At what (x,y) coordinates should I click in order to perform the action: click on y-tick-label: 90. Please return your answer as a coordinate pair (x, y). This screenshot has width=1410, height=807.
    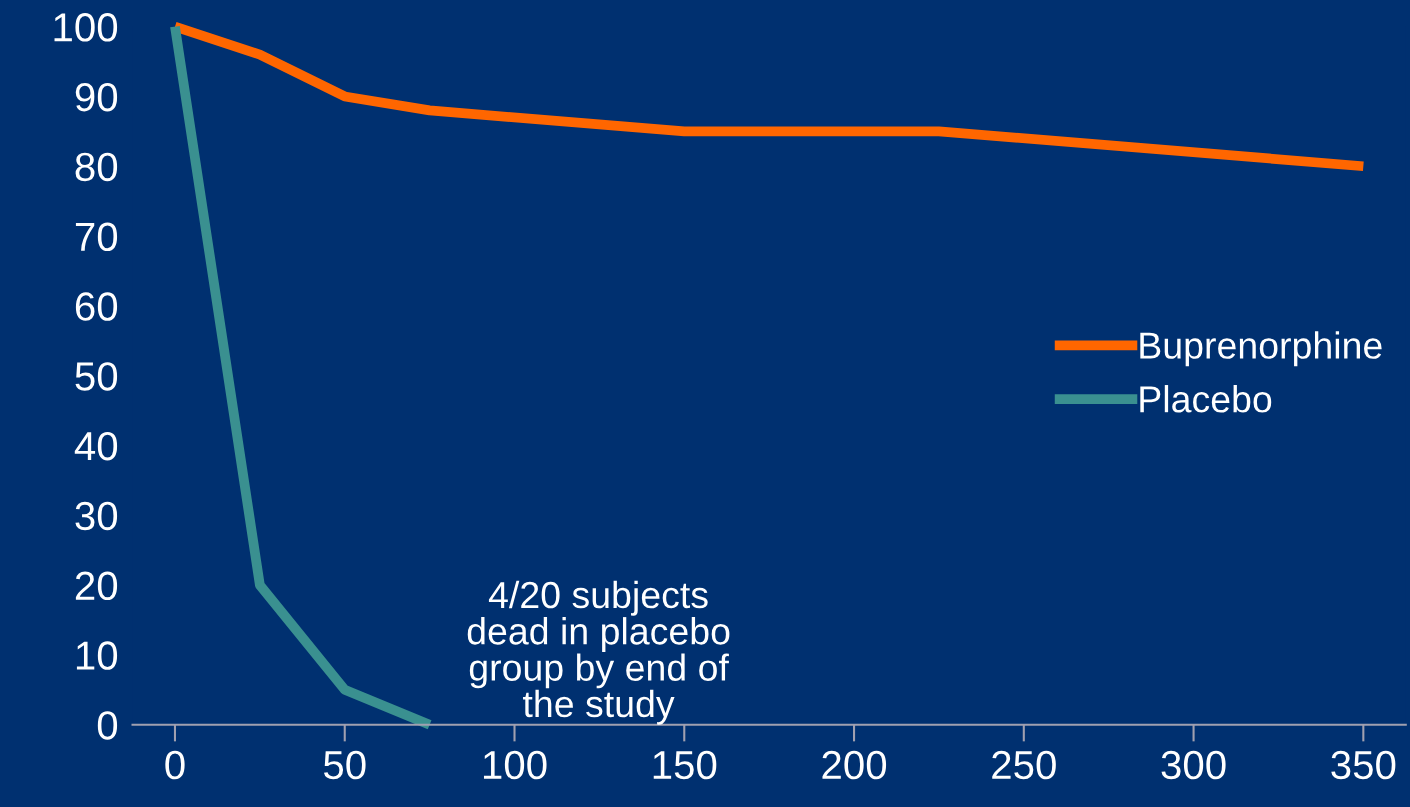
    Looking at the image, I should click on (96, 97).